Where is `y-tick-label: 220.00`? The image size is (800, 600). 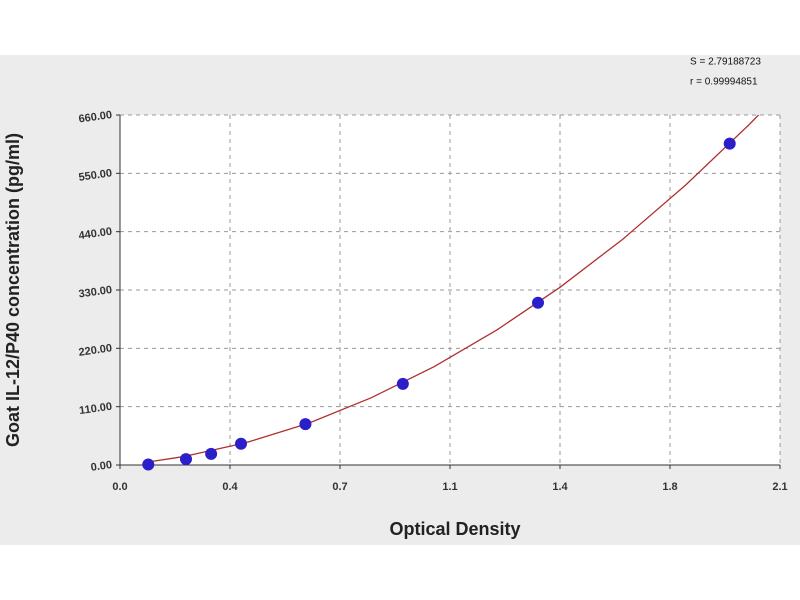 y-tick-label: 220.00 is located at coordinates (95, 350).